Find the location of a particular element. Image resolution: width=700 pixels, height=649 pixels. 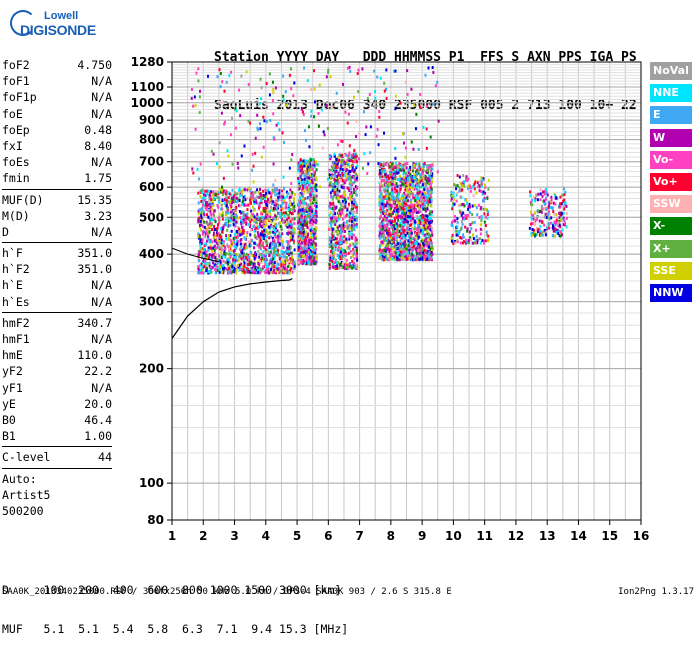

x-tick-label: 8 is located at coordinates (391, 536).